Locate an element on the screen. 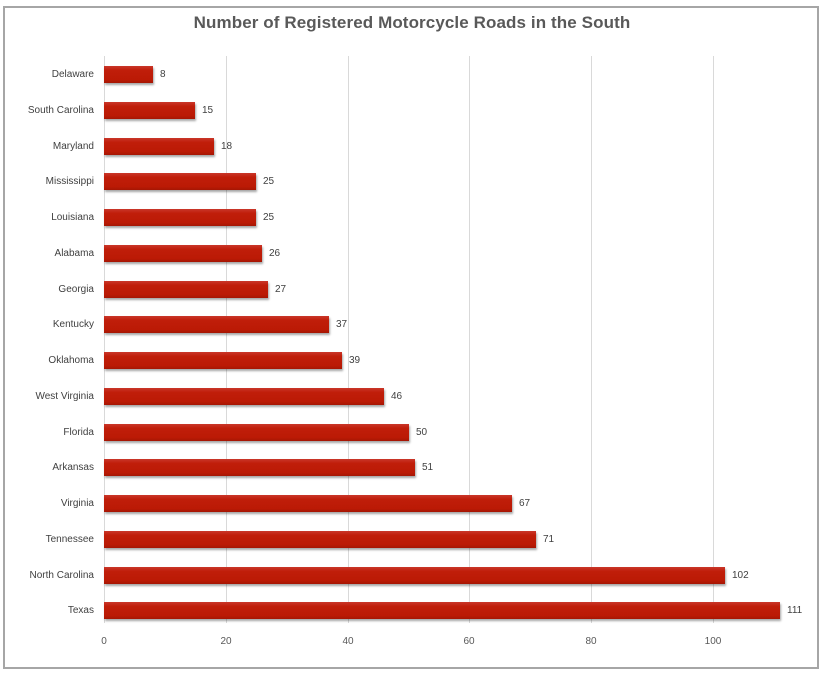 The width and height of the screenshot is (824, 673). data-label: 15 is located at coordinates (208, 110).